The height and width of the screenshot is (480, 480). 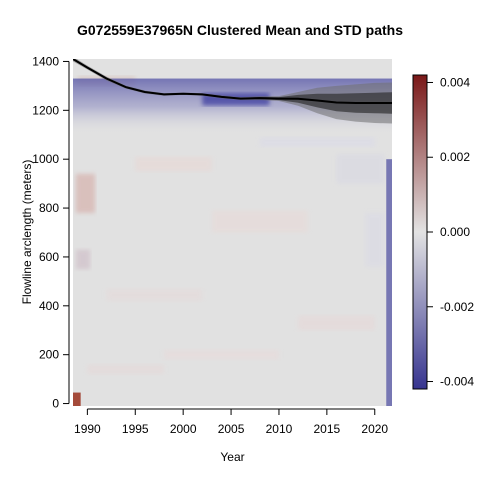 I want to click on heatmap-positive-corner, so click(x=77, y=399).